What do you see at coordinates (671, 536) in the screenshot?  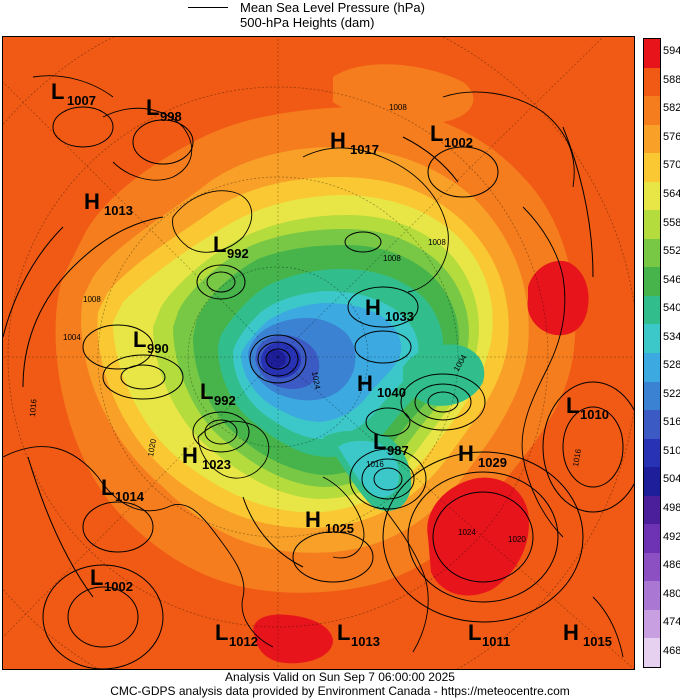 I see `colorbar-level-label: 492` at bounding box center [671, 536].